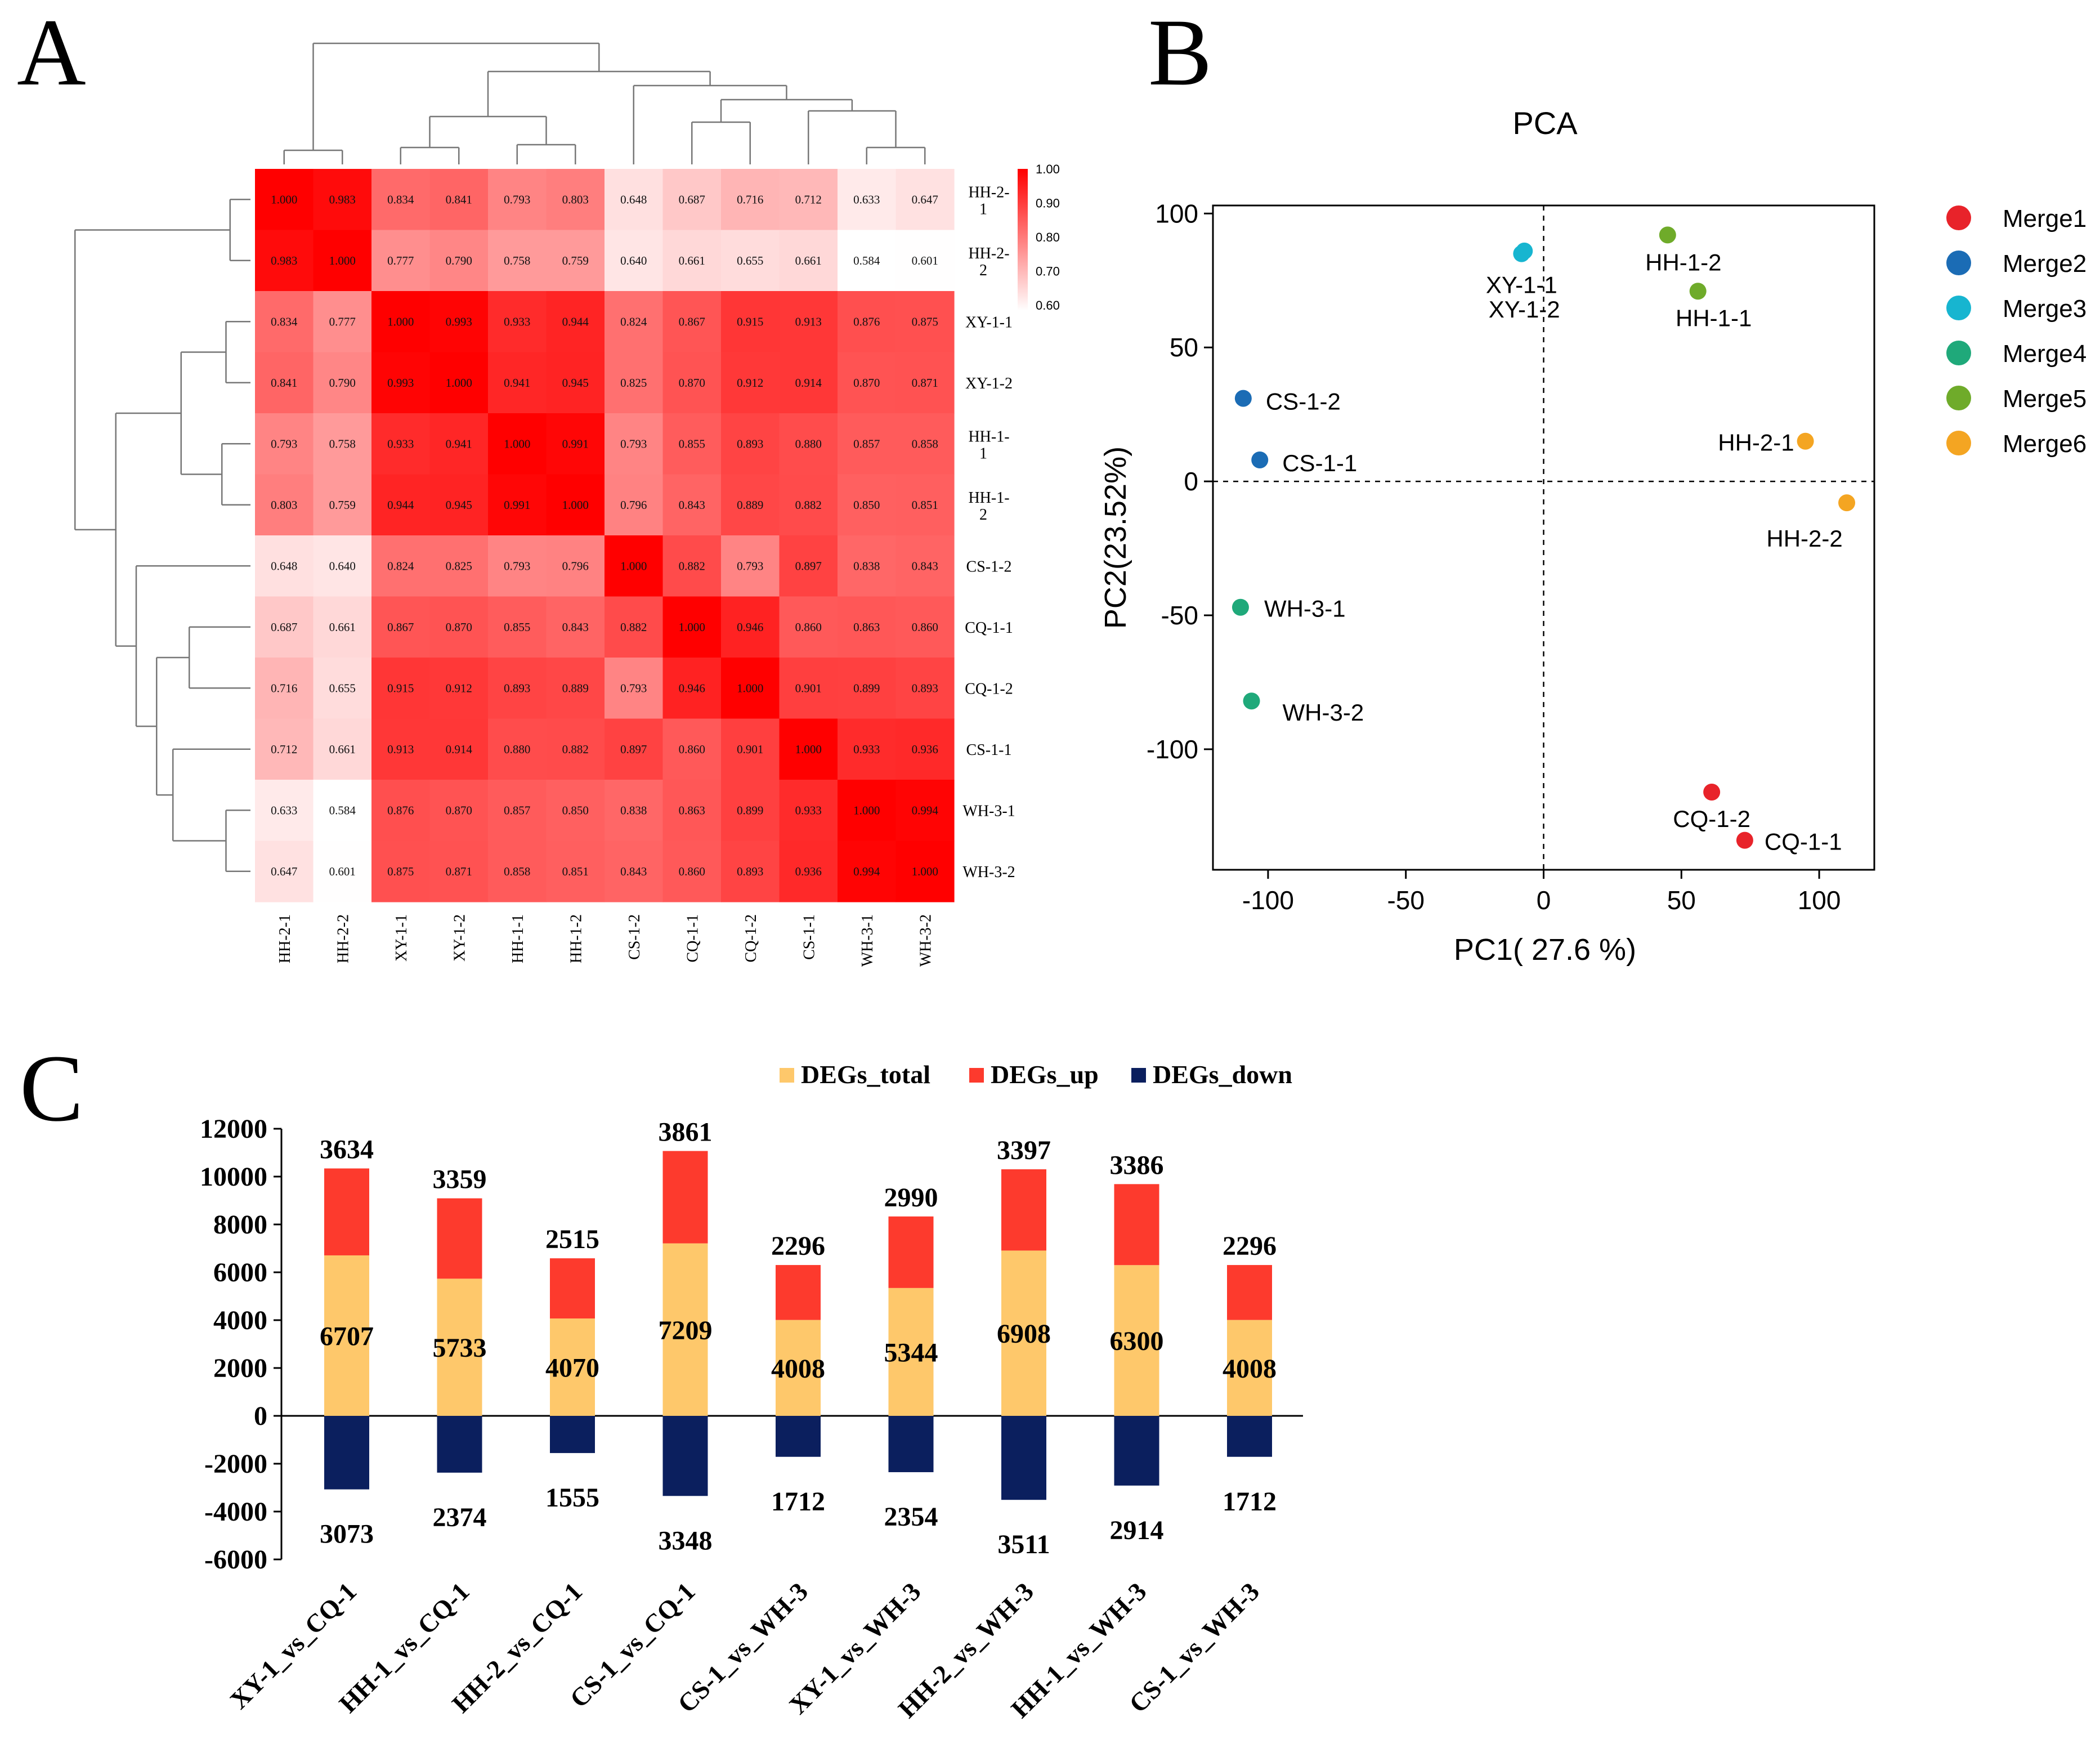  Describe the element at coordinates (1303, 402) in the screenshot. I see `pca-point-label: CS-1-2` at that location.